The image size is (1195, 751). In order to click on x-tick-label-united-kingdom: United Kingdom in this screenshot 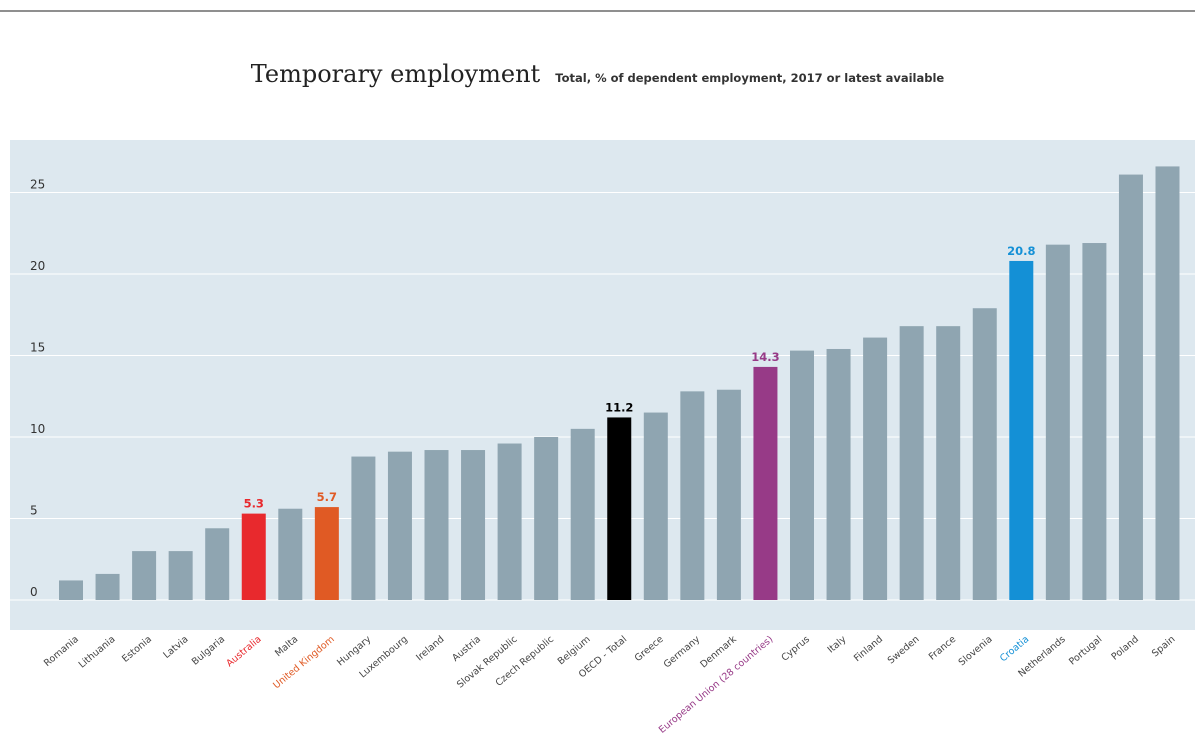, I will do `click(303, 662)`.